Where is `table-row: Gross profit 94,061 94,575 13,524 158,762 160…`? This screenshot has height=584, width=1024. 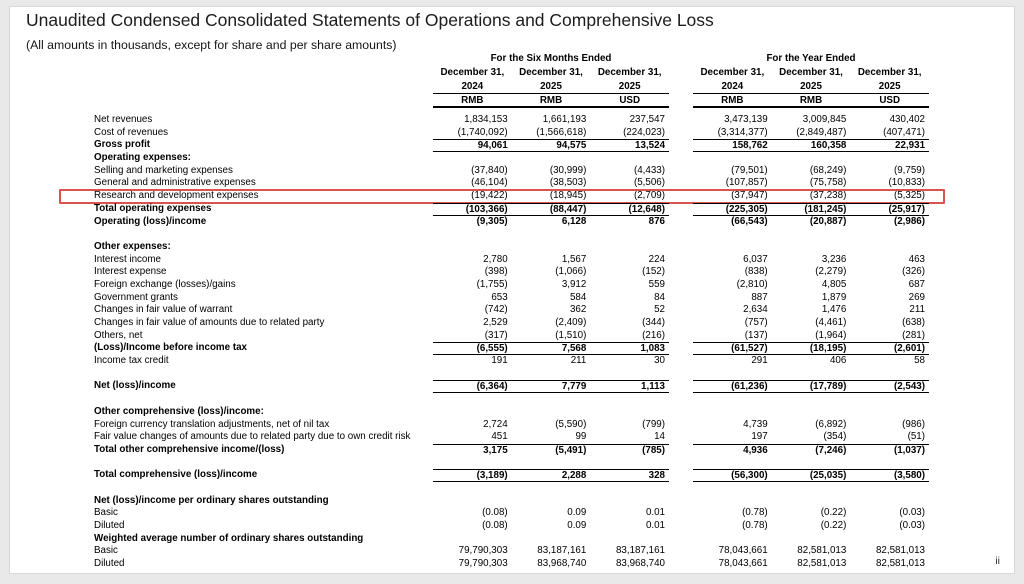
table-row: Gross profit 94,061 94,575 13,524 158,762 160… is located at coordinates (511, 146).